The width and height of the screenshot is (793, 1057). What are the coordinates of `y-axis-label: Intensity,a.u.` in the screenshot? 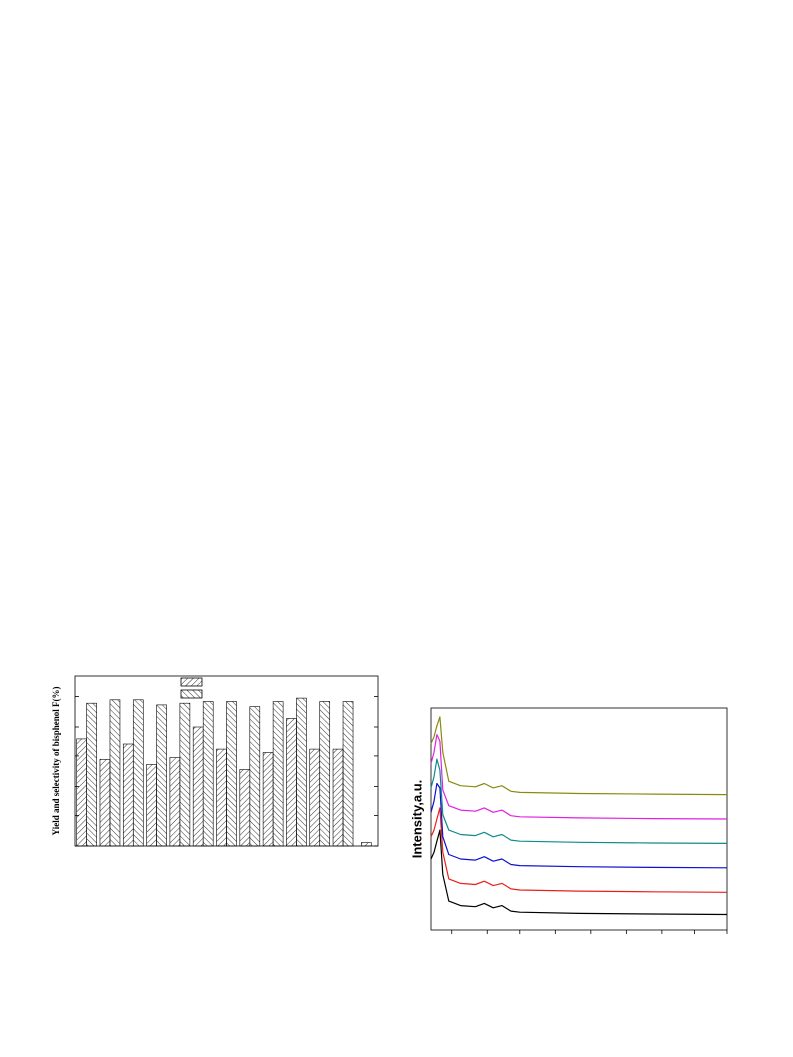 It's located at (416, 819).